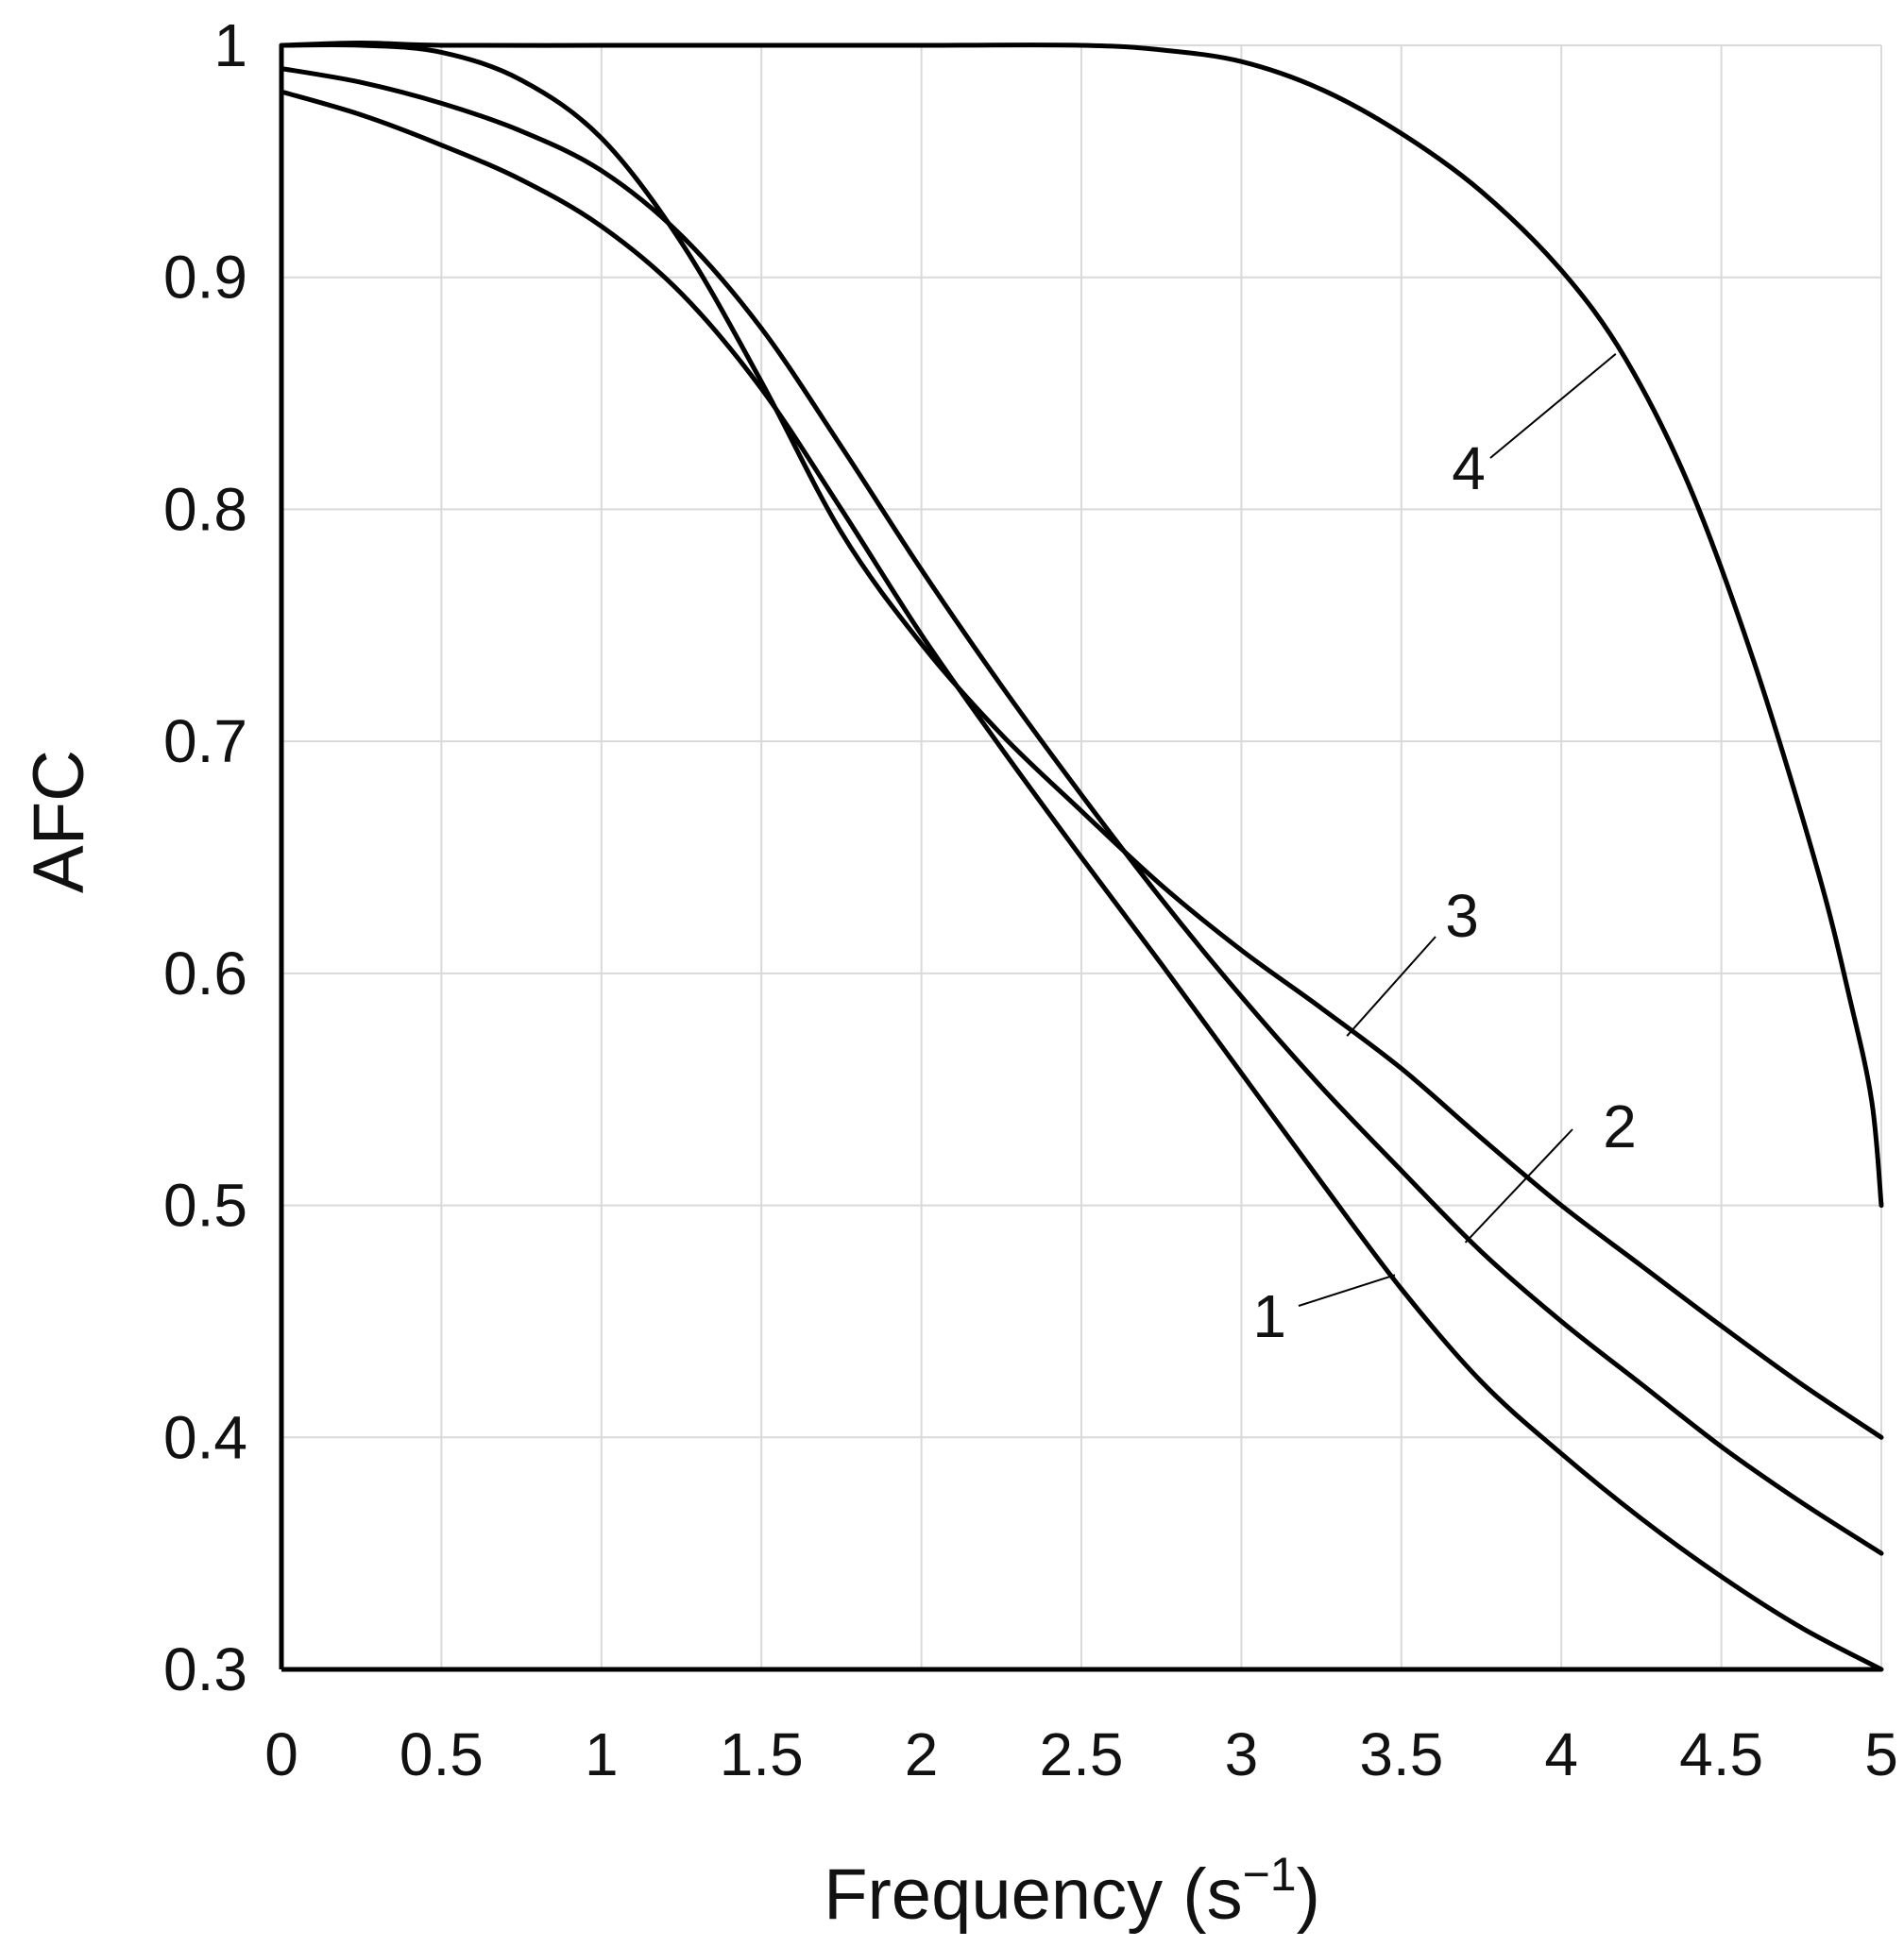 This screenshot has width=1904, height=1947. Describe the element at coordinates (1401, 1754) in the screenshot. I see `x-tick-label: 3.5` at that location.